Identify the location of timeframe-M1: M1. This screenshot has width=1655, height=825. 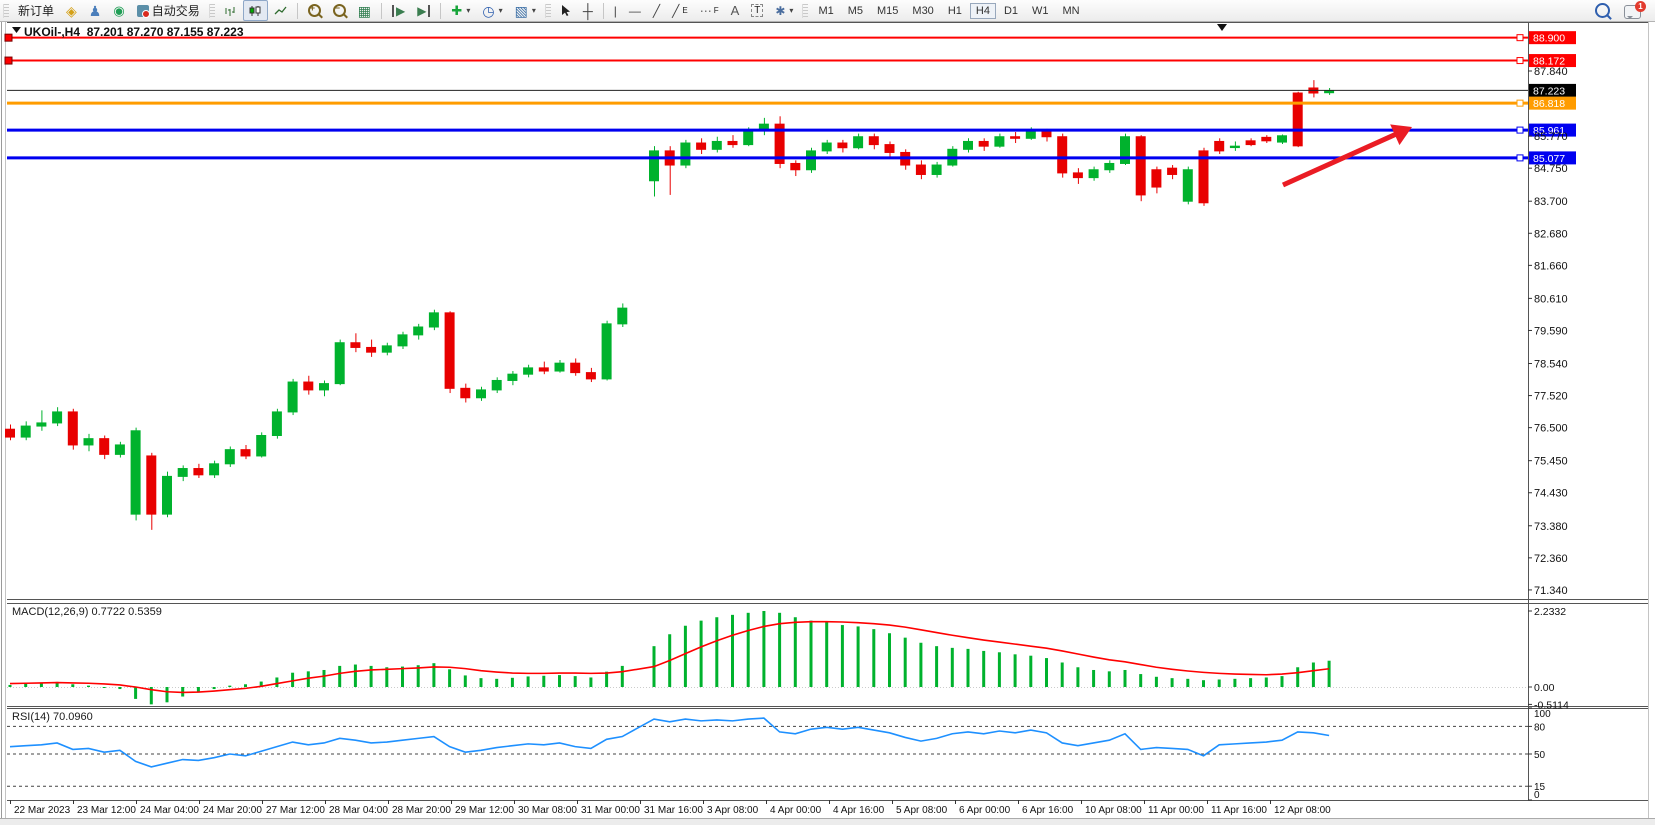
(826, 10).